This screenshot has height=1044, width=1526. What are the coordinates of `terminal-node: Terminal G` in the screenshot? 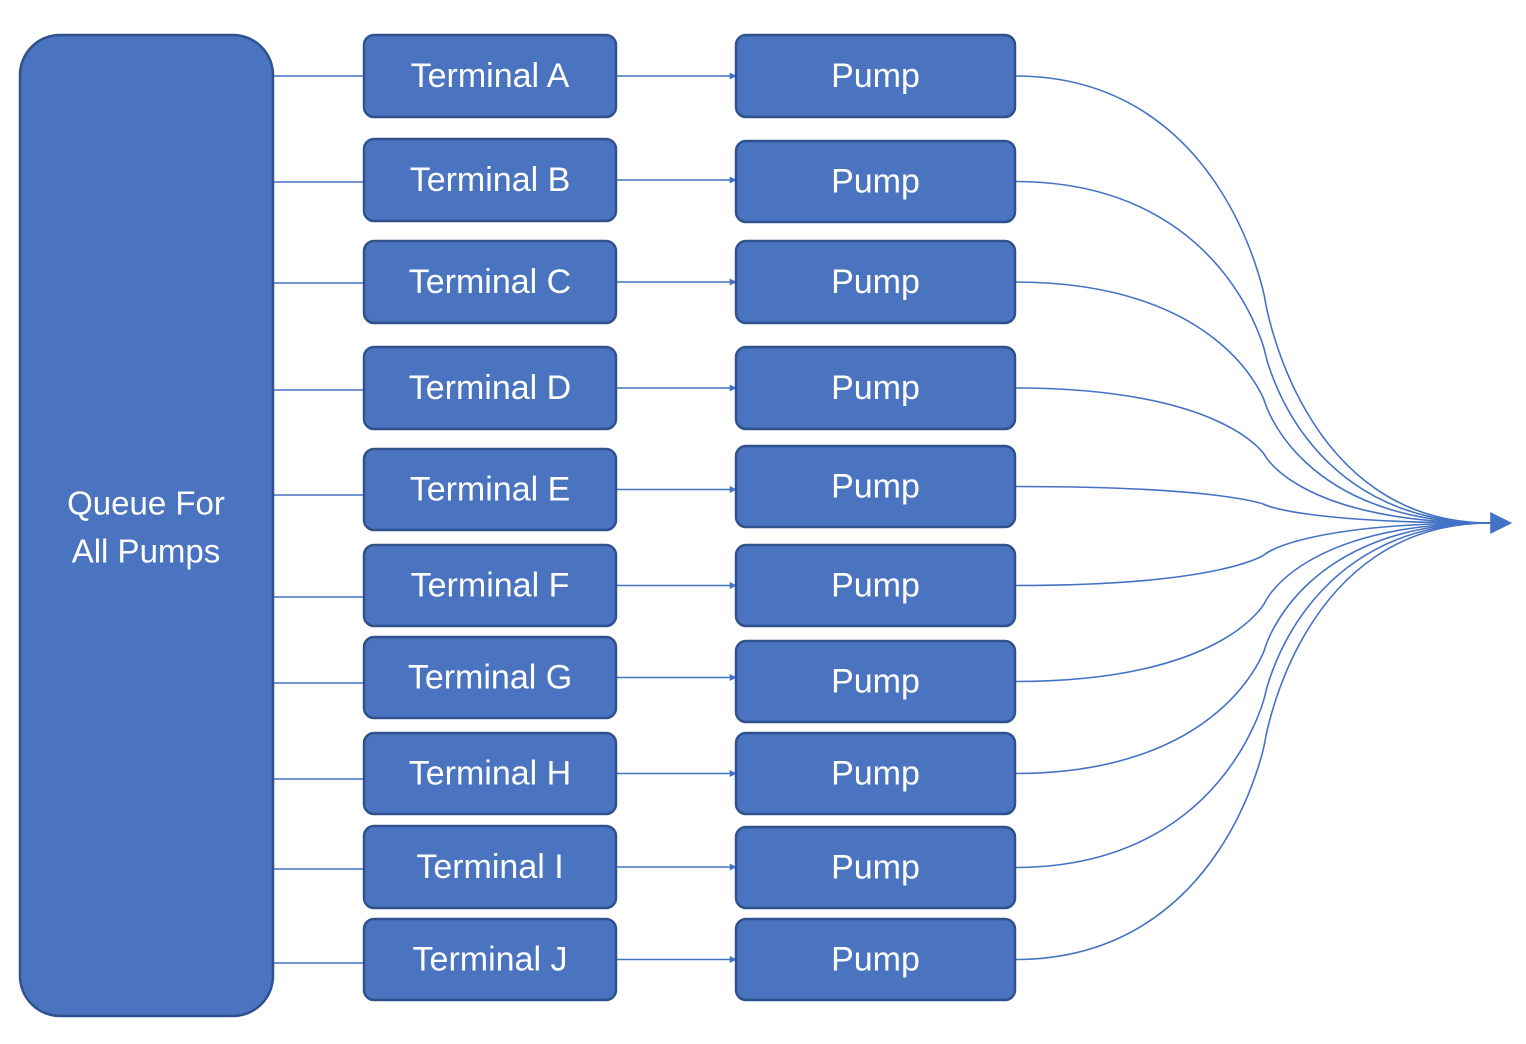 It's located at (490, 677).